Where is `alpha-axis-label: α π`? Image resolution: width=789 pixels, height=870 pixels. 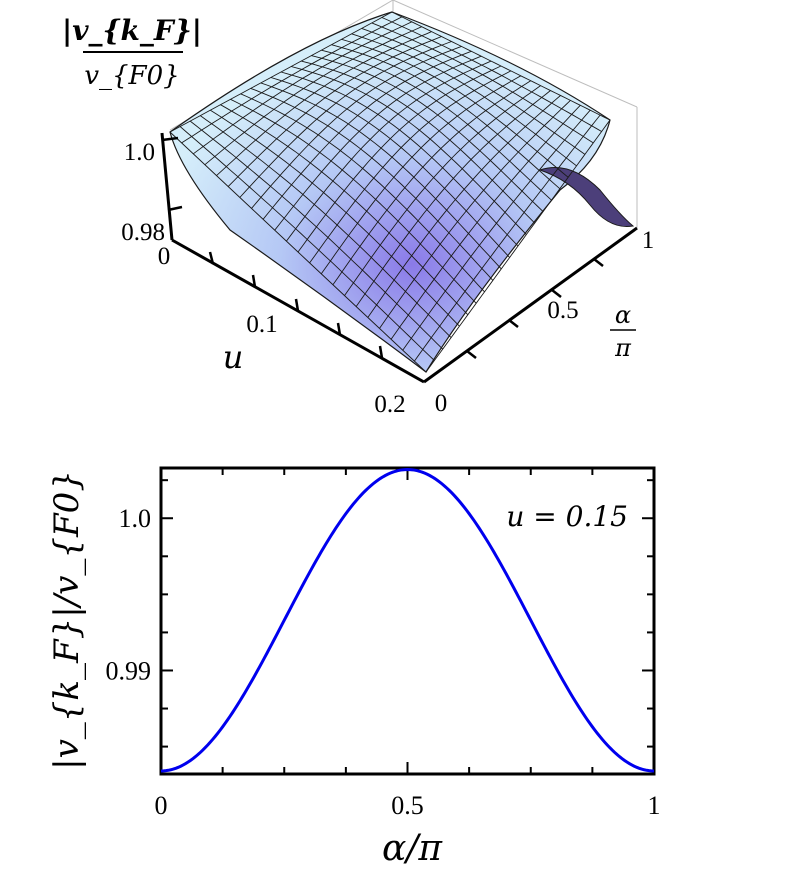
alpha-axis-label: α π is located at coordinates (623, 331).